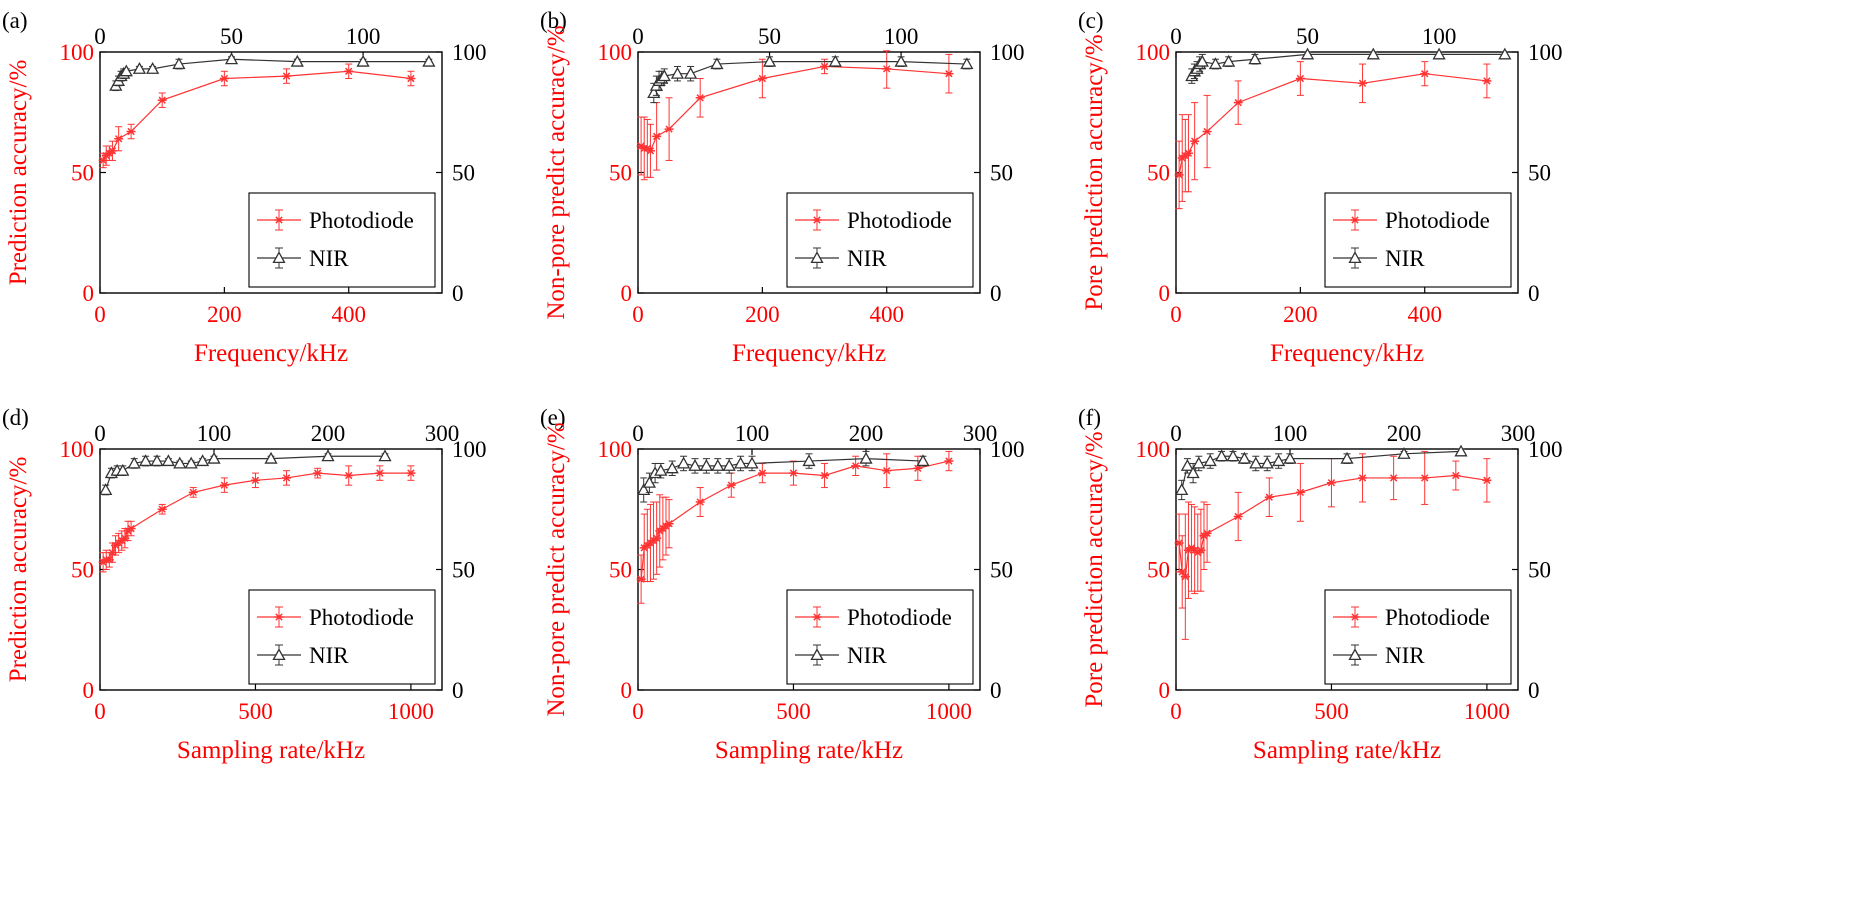 The height and width of the screenshot is (901, 1850). Describe the element at coordinates (1379, 258) in the screenshot. I see `legend-entry-nir: NIR` at that location.